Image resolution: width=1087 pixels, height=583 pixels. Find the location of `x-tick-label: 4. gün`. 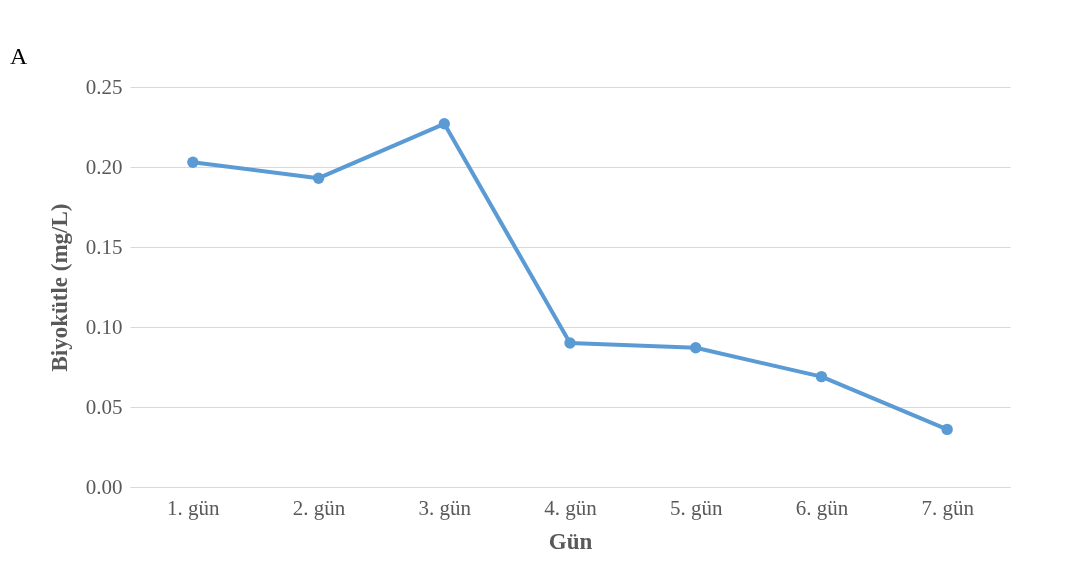

x-tick-label: 4. gün is located at coordinates (571, 507).